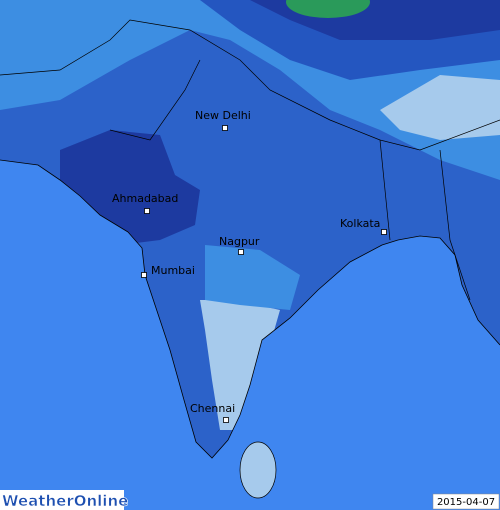 The image size is (500, 510). What do you see at coordinates (145, 198) in the screenshot?
I see `city-label: Ahmadabad` at bounding box center [145, 198].